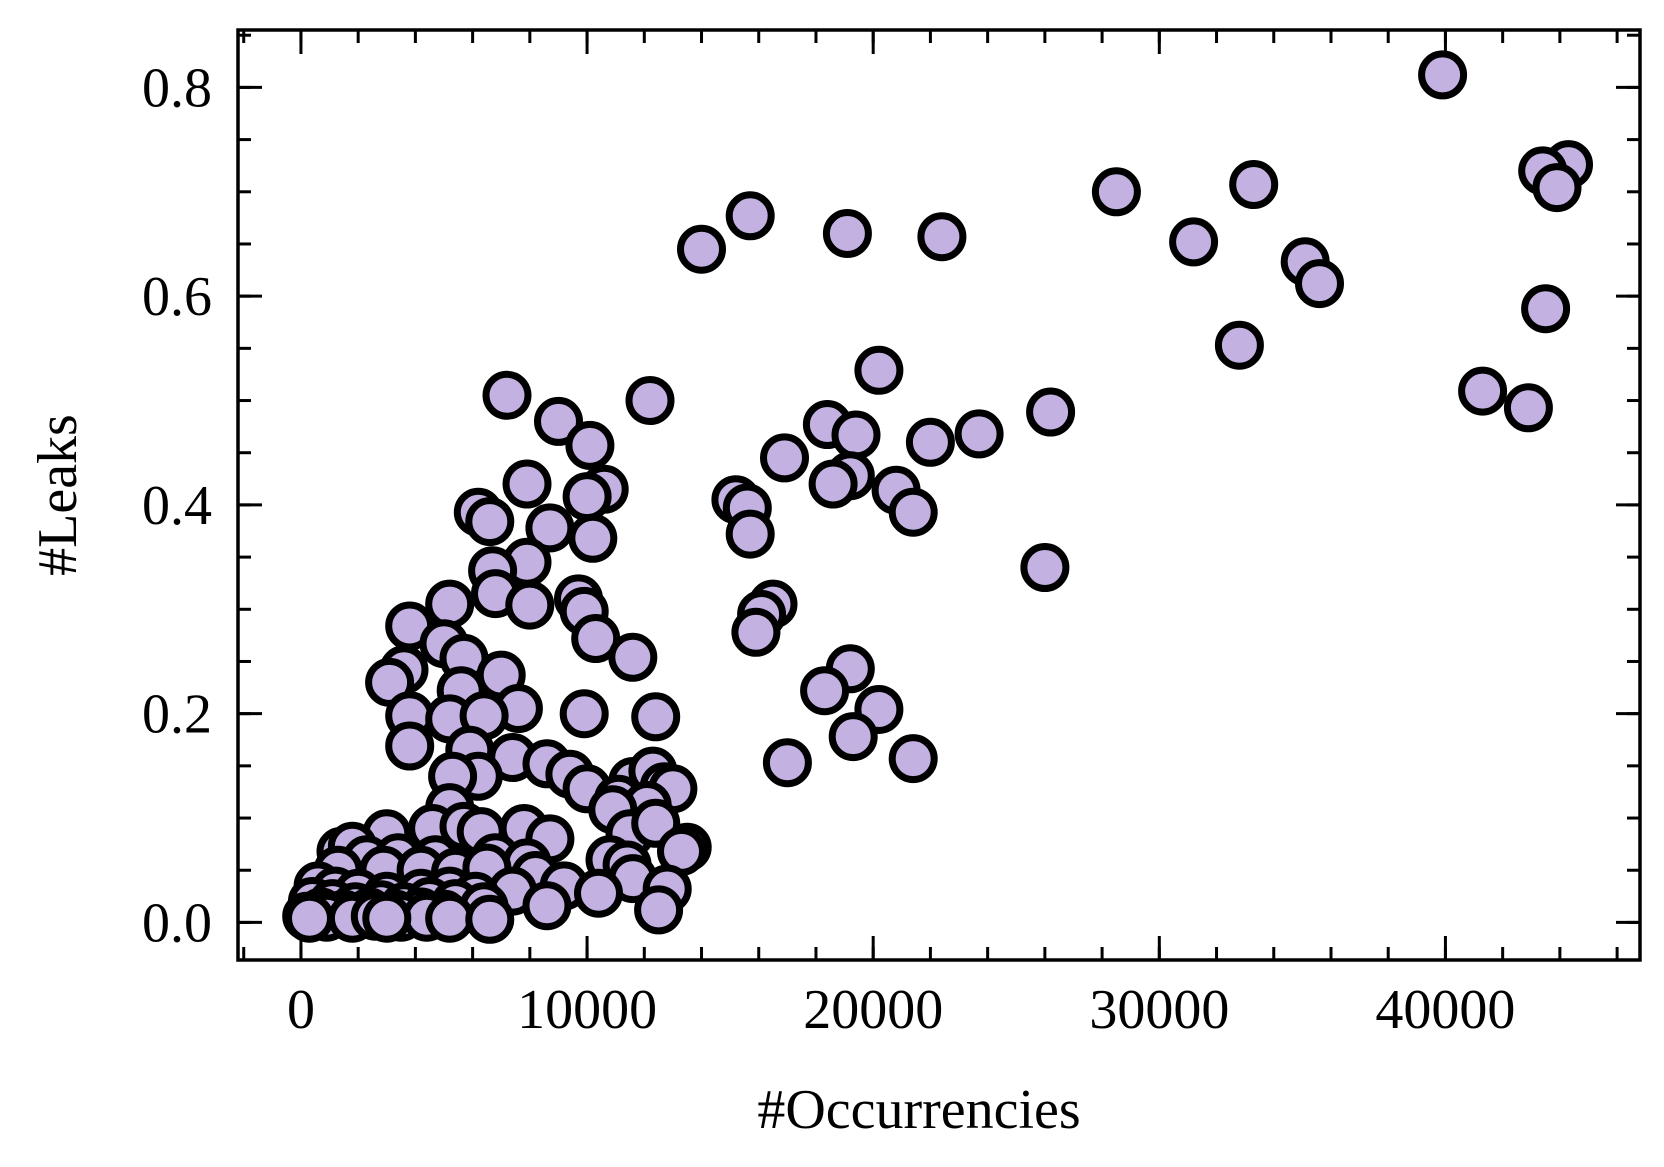  Describe the element at coordinates (58, 495) in the screenshot. I see `y-axis-label: #Leaks` at that location.